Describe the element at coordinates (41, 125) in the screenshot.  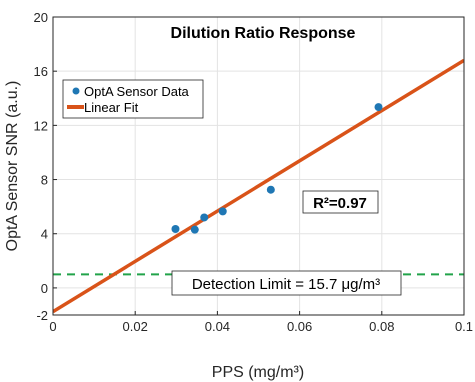
I see `y-tick-label: 12` at that location.